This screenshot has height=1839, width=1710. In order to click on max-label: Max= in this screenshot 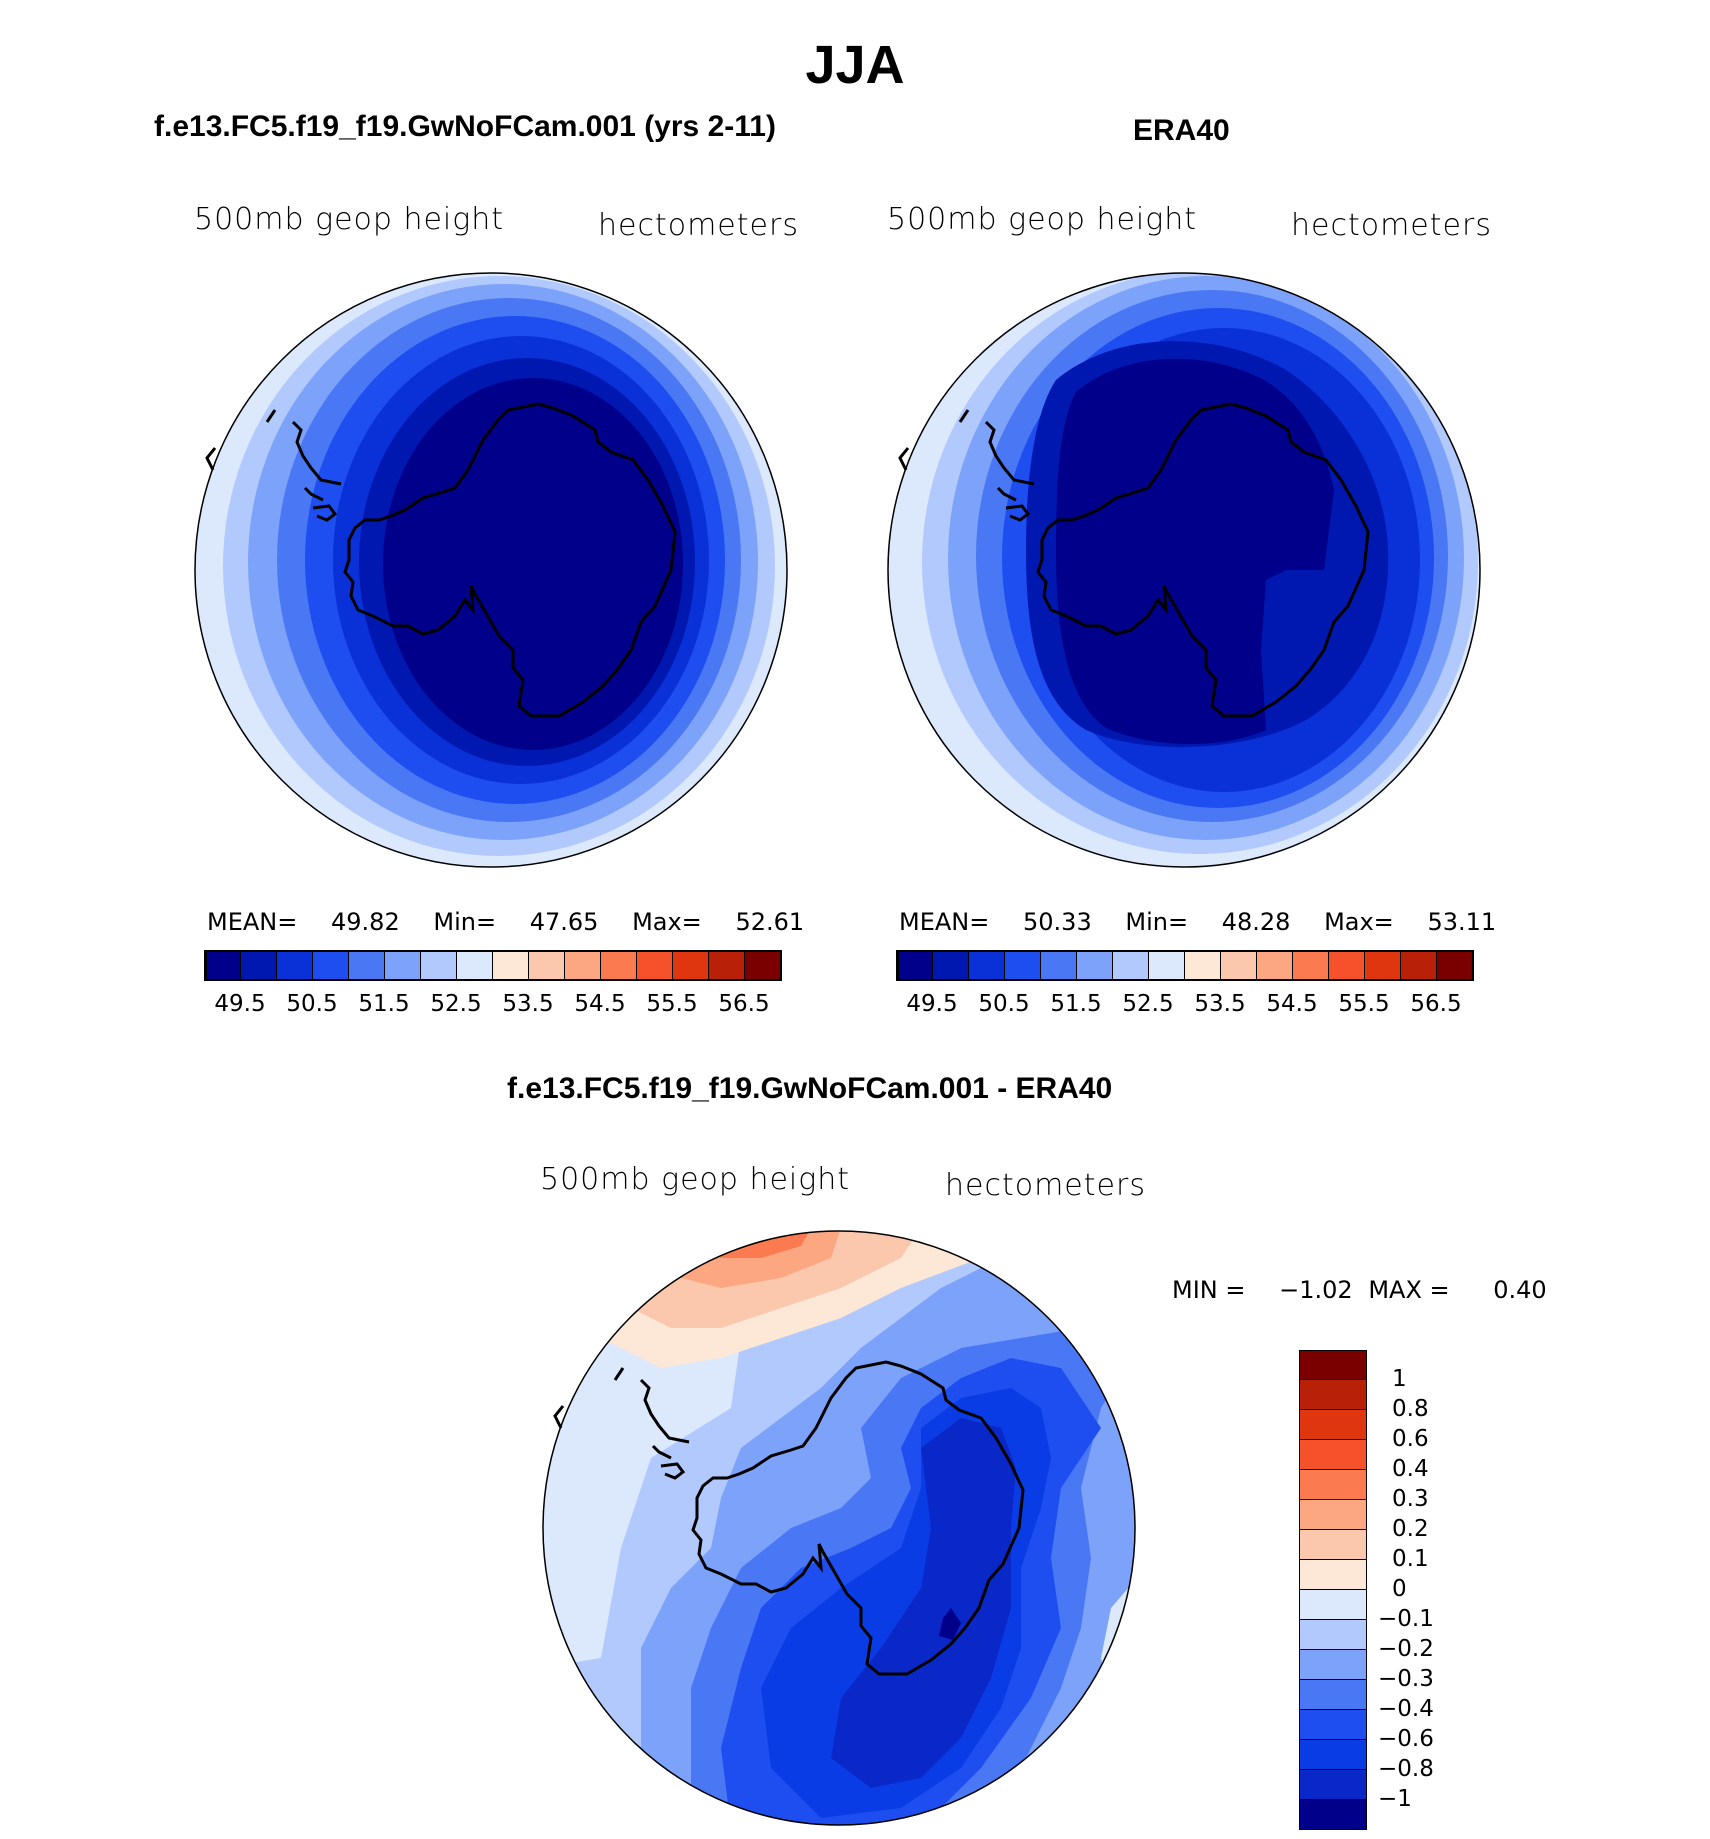, I will do `click(667, 922)`.